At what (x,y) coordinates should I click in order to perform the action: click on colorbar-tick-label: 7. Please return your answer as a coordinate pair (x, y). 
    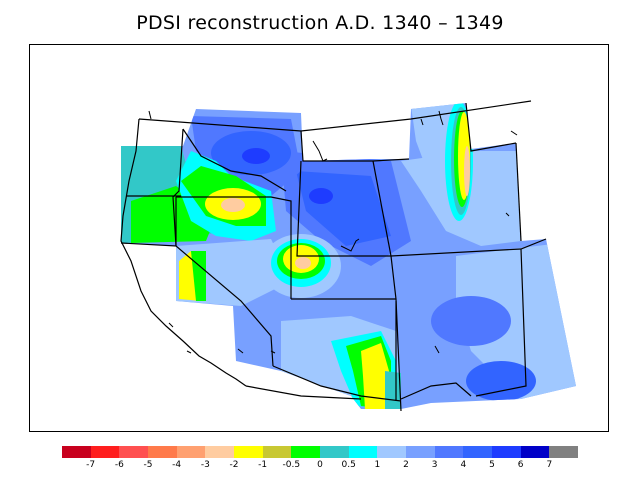
    Looking at the image, I should click on (549, 465).